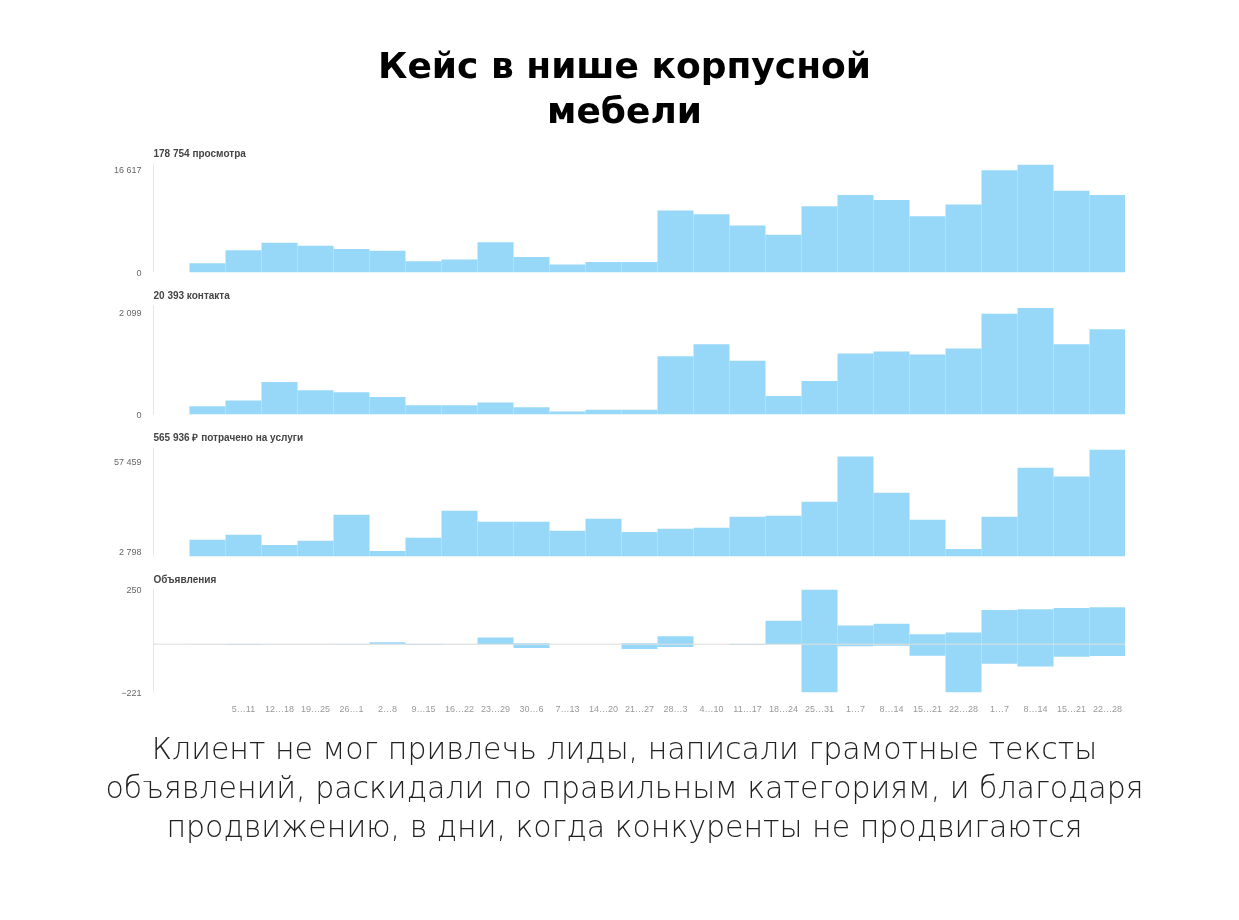 Image resolution: width=1239 pixels, height=920 pixels. Describe the element at coordinates (819, 708) in the screenshot. I see `x-tick-label: 25…31` at that location.